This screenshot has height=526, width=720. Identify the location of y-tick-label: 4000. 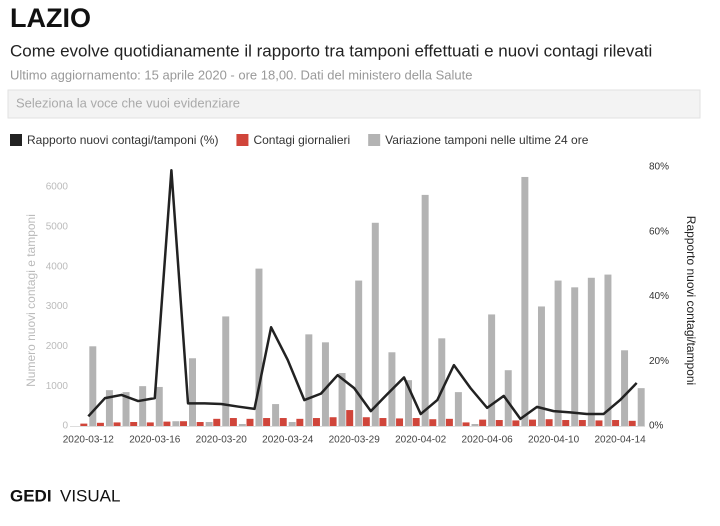
(57, 266).